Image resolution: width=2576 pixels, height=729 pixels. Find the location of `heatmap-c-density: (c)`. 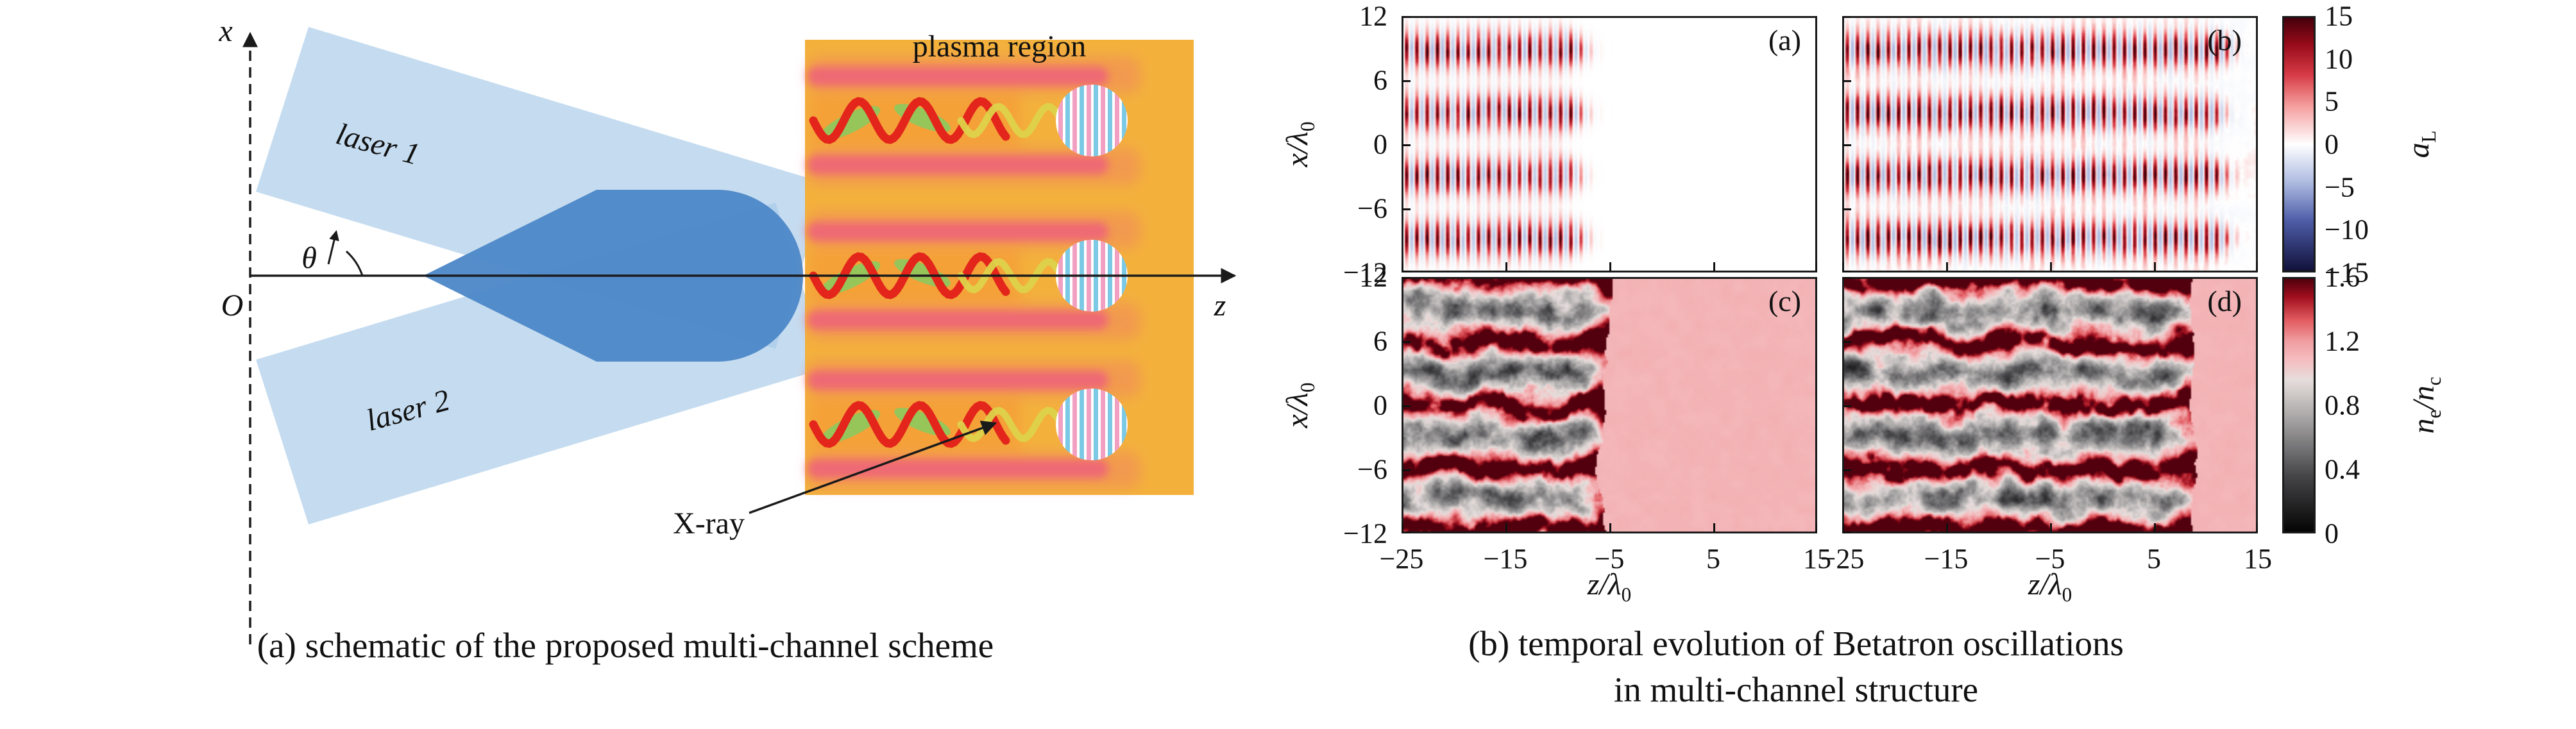

heatmap-c-density: (c) is located at coordinates (1609, 405).